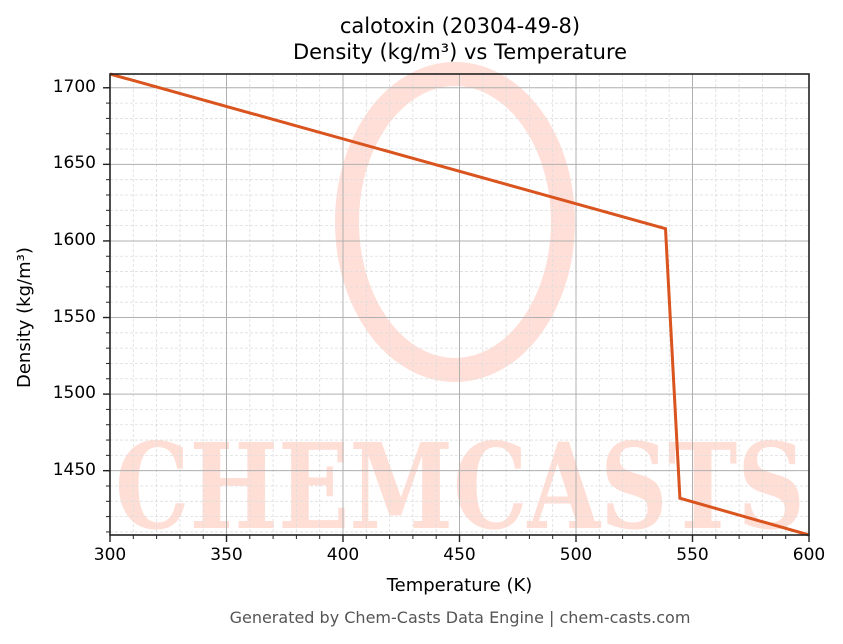  What do you see at coordinates (74, 163) in the screenshot?
I see `y-tick-label: 1650` at bounding box center [74, 163].